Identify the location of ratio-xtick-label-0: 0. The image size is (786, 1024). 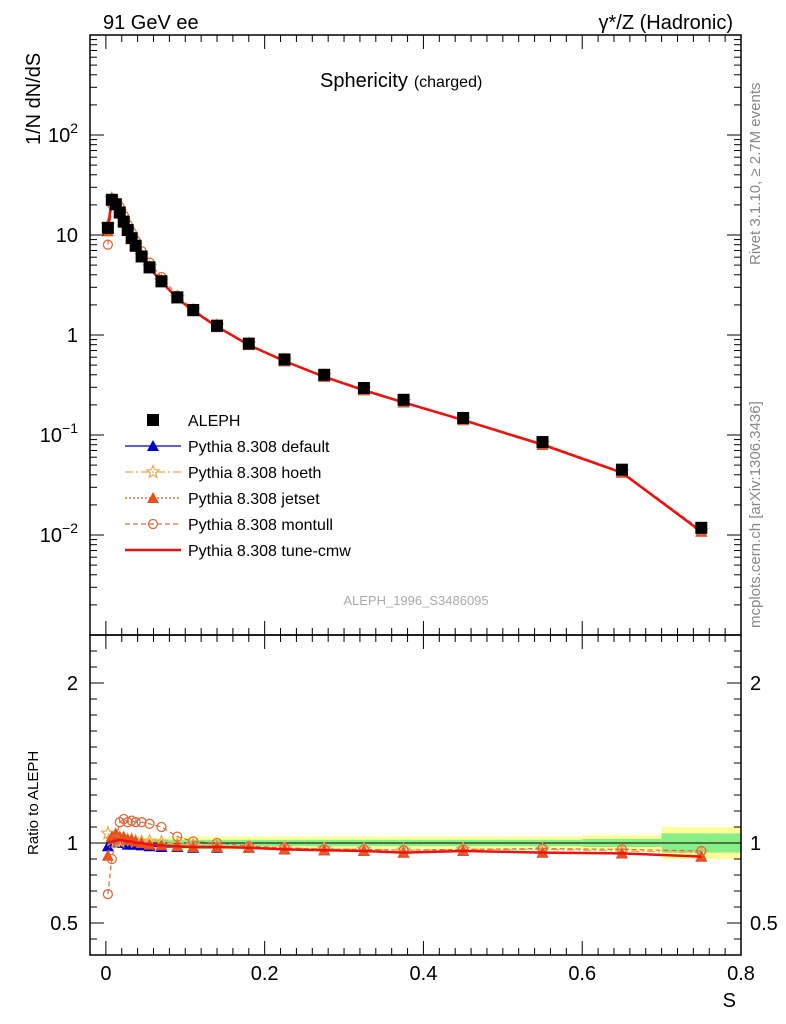
(105, 974).